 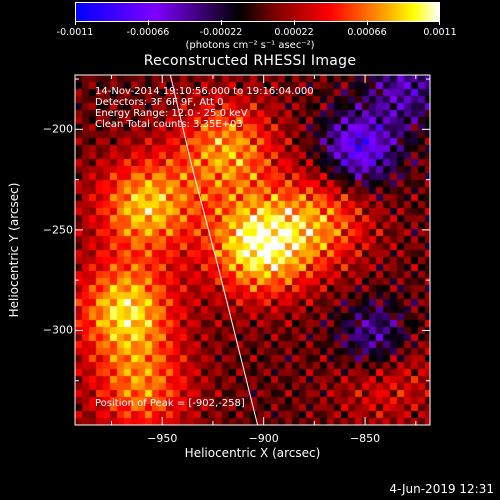 I want to click on annotation-time: 14-Nov-2014 19:10:56.000 to 19:16:04.000, so click(x=204, y=91).